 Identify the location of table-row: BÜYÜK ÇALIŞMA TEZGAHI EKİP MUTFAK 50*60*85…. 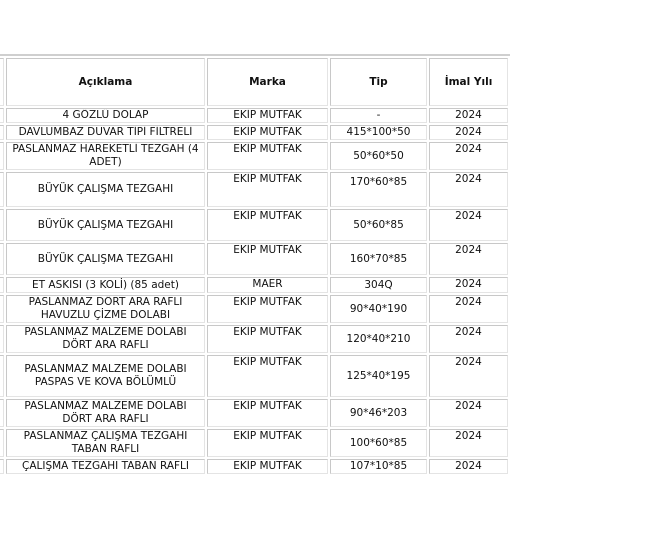
(254, 225).